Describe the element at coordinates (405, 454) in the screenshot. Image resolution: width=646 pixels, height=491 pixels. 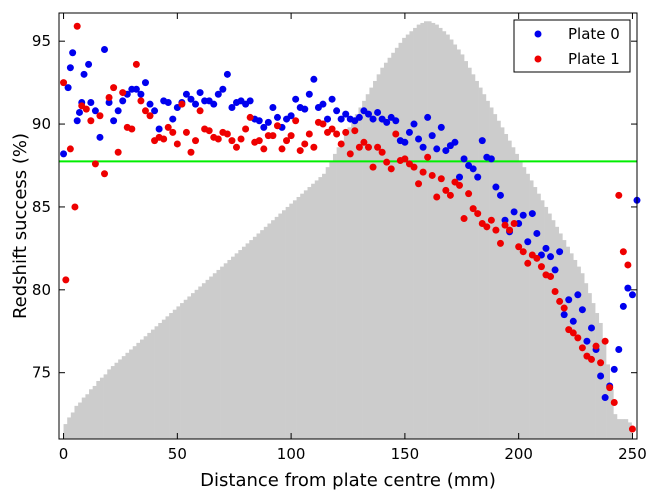
I see `x-tick-label: 150` at that location.